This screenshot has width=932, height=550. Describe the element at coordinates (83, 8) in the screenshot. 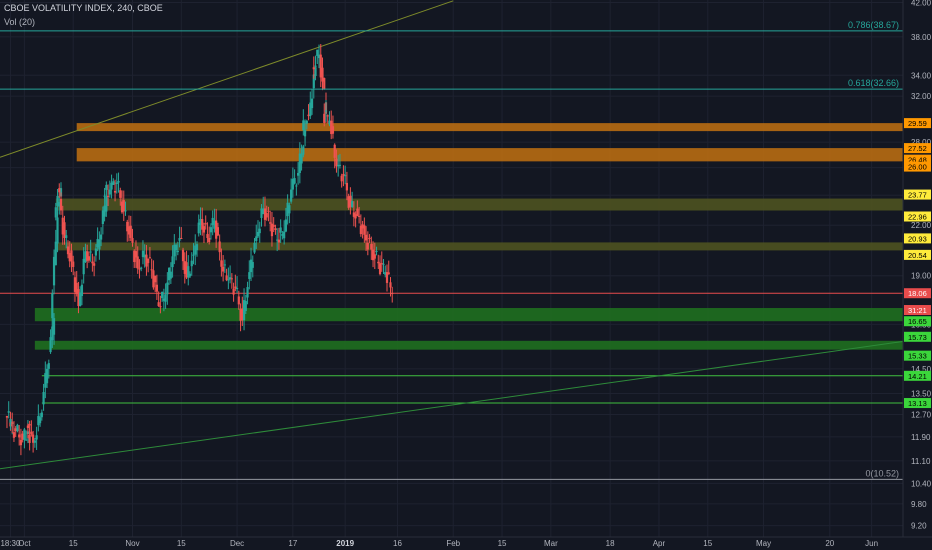

I see `chart-title: CBOE VOLATILITY INDEX, 240, CBOE` at that location.